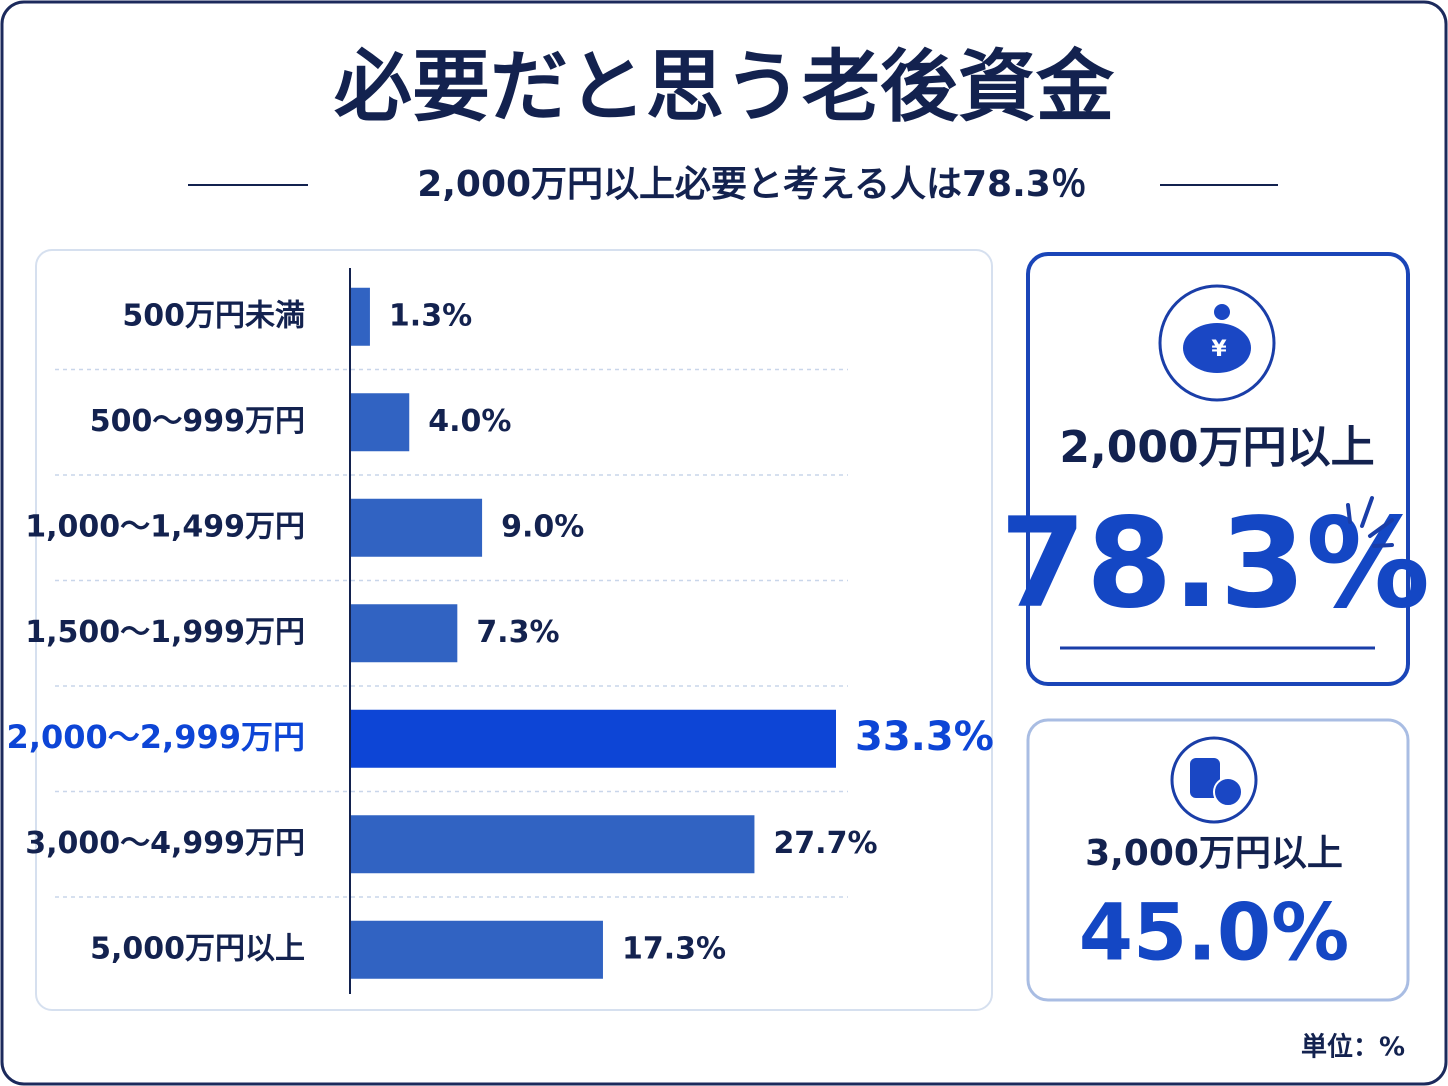  I want to click on category-label: 500万円未満, so click(213, 315).